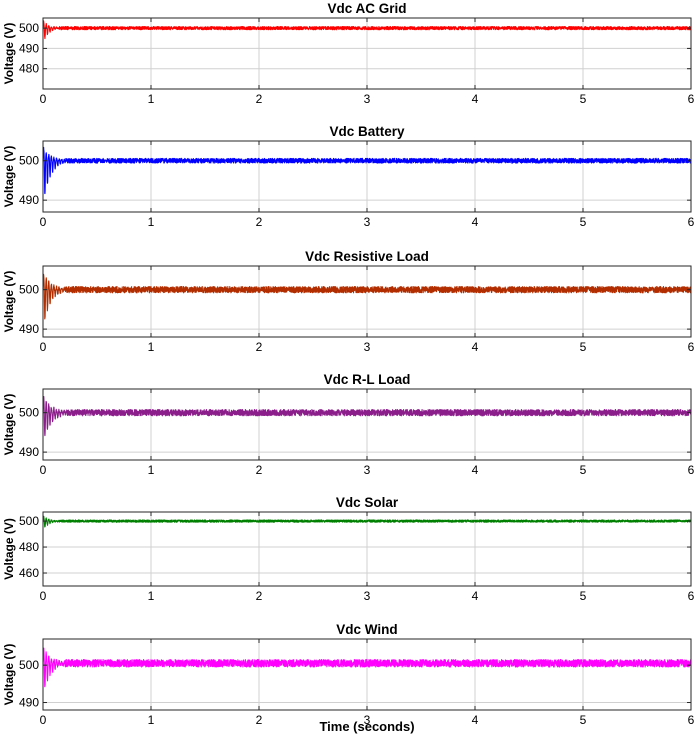 This screenshot has width=699, height=737. I want to click on subplot-1: 0 1 2 3 4 5 6 480 490 500 Vdc AC Grid Voltage (V), so click(348, 53).